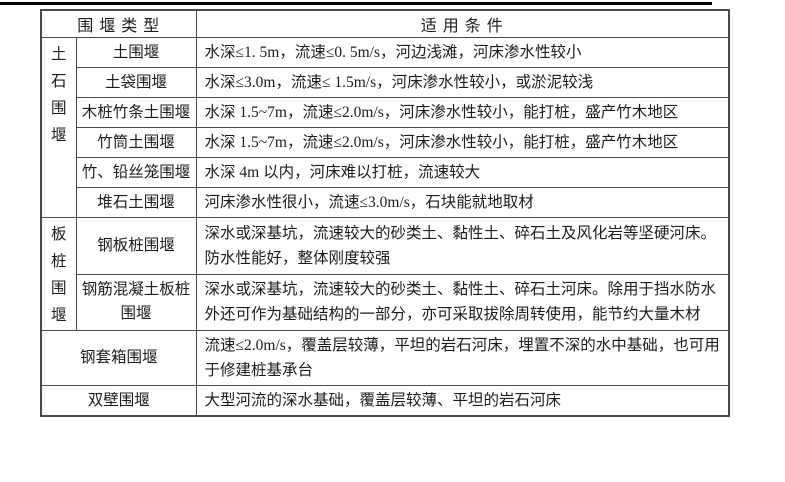 Image resolution: width=785 pixels, height=482 pixels. Describe the element at coordinates (462, 401) in the screenshot. I see `applicable-condition: 大型河流的深水基础，覆盖层较薄、平坦的岩石河床` at that location.